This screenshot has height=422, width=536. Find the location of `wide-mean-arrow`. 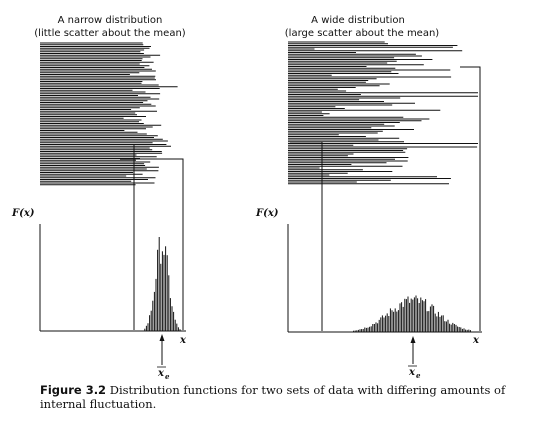

wide-mean-arrow is located at coordinates (413, 350).